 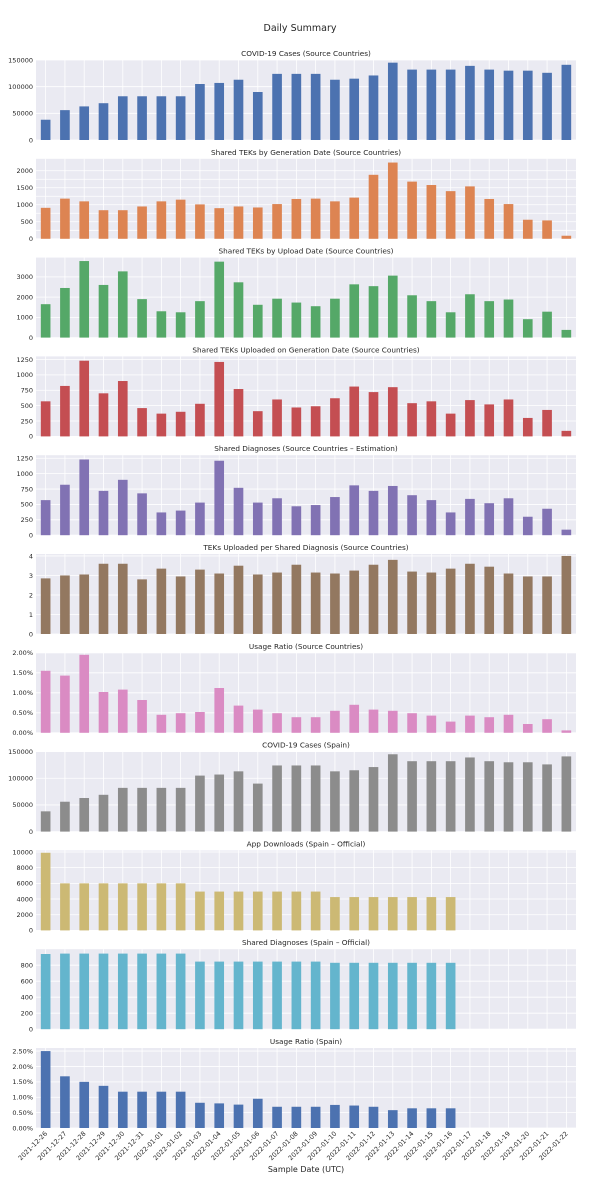 I want to click on figure-title: Daily Summary, so click(x=300, y=28).